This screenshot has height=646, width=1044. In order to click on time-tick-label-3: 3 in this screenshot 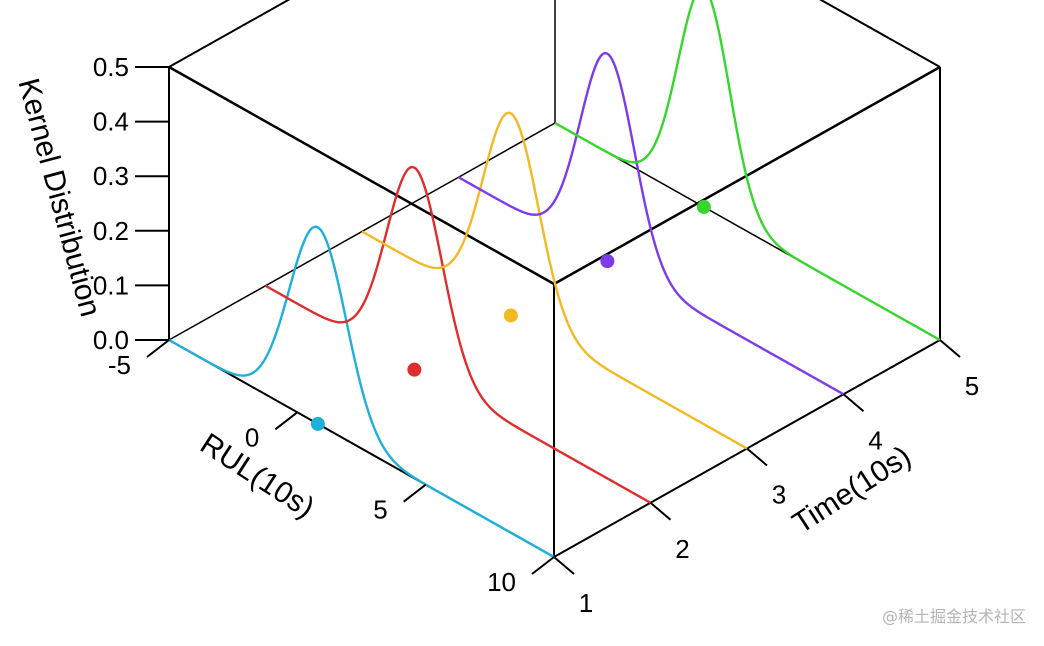, I will do `click(779, 495)`.